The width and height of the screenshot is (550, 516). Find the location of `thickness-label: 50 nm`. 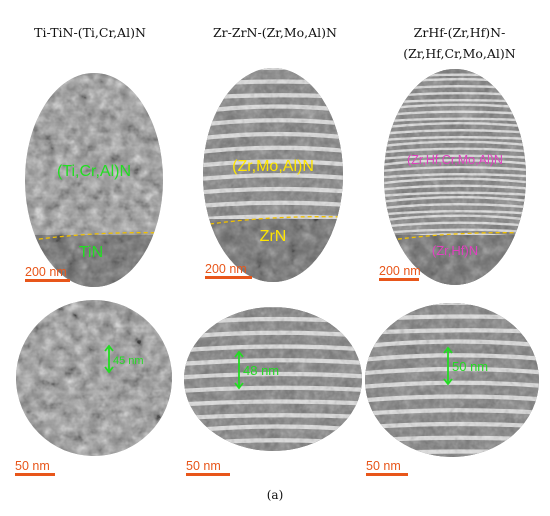

thickness-label: 50 nm is located at coordinates (470, 366).